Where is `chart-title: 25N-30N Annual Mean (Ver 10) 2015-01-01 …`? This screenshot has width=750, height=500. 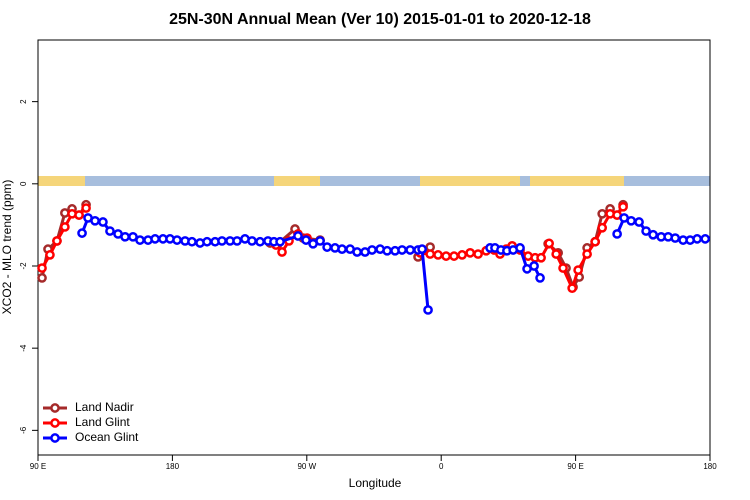 chart-title: 25N-30N Annual Mean (Ver 10) 2015-01-01 … is located at coordinates (380, 19).